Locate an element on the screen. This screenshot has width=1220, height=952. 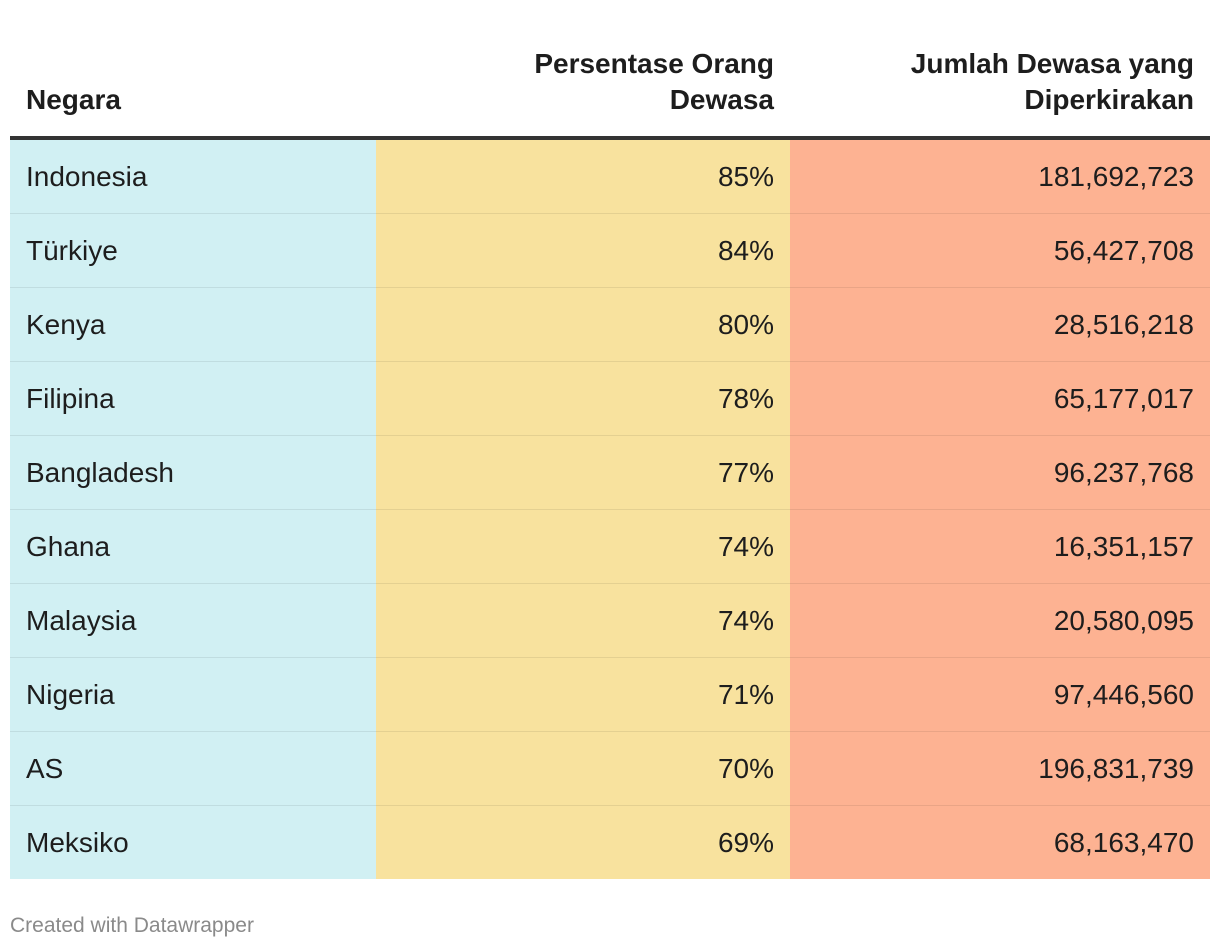
cell-country: Indonesia is located at coordinates (193, 176).